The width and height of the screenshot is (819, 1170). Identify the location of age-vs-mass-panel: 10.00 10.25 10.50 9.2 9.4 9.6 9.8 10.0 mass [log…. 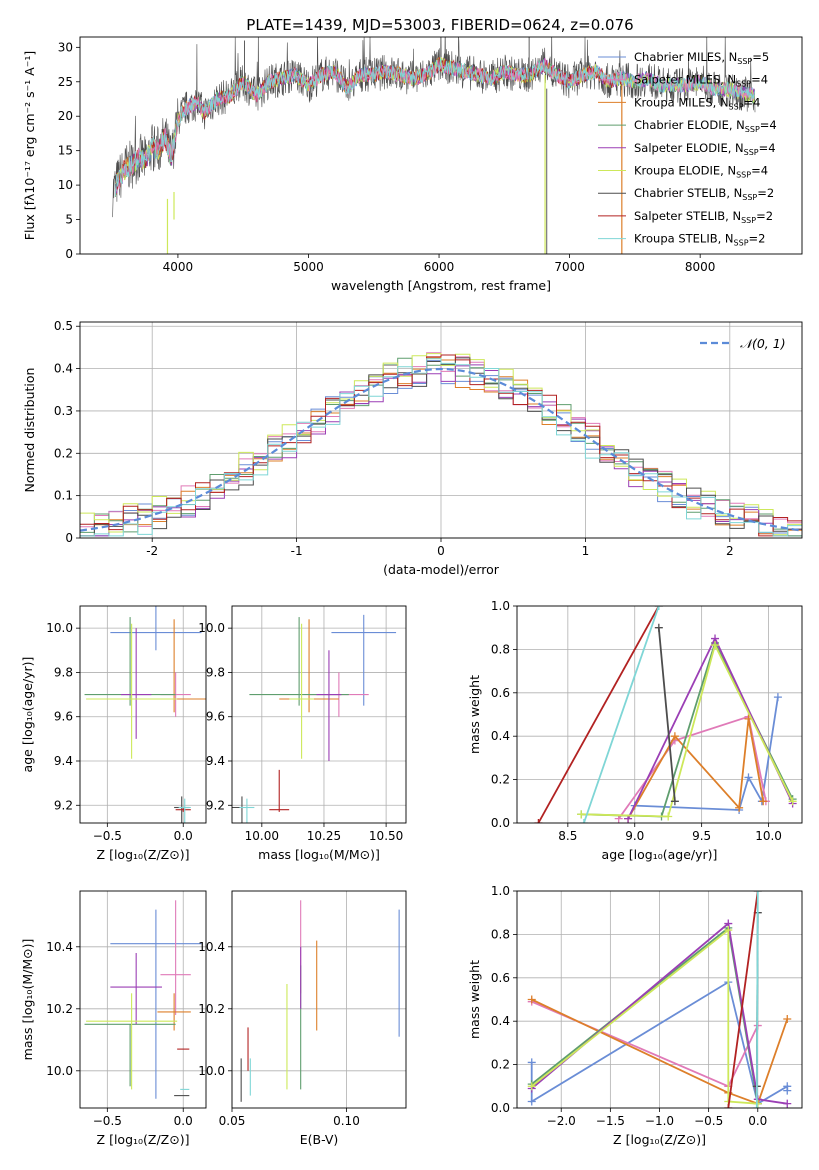
(302, 733).